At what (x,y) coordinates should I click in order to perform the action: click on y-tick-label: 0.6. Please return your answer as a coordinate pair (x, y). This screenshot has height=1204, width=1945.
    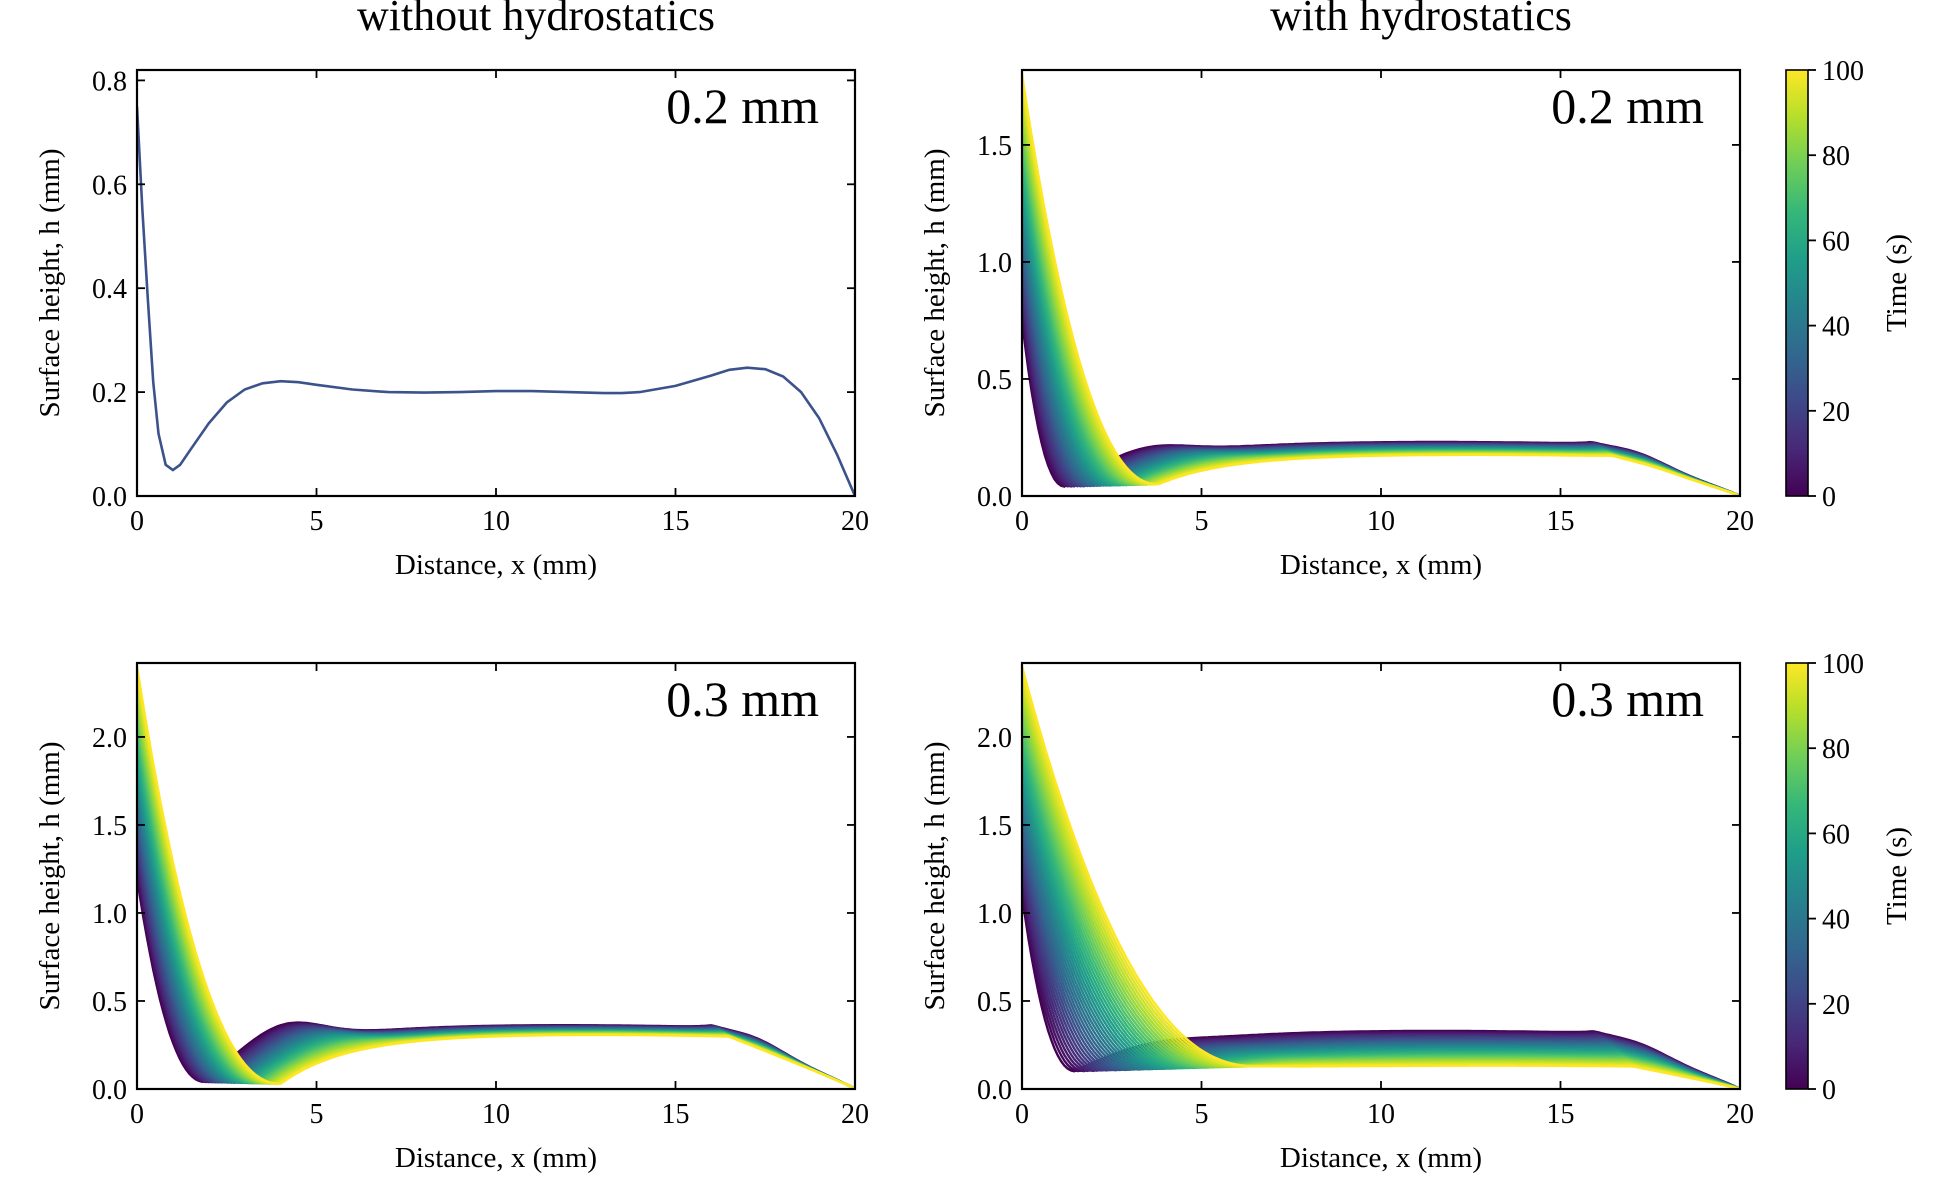
    Looking at the image, I should click on (109, 185).